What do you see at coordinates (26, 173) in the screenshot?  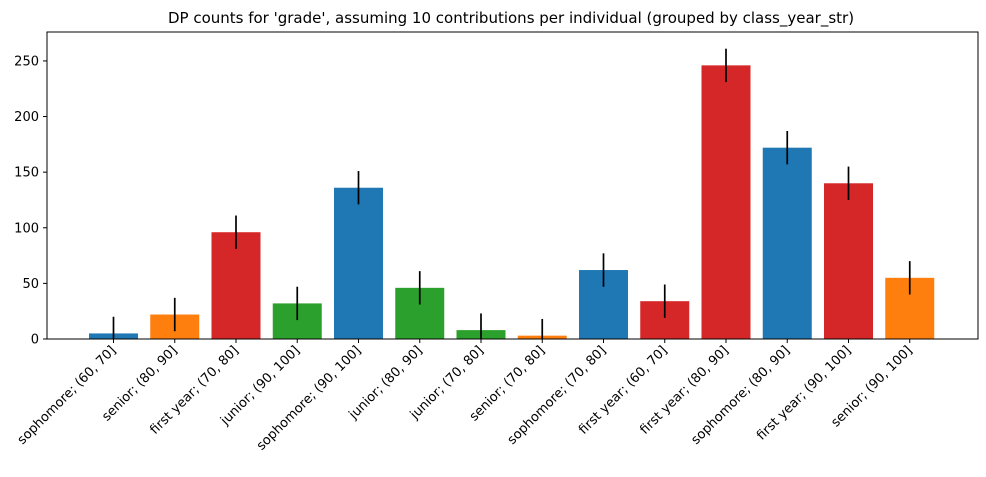 I see `y-tick-label: 150` at bounding box center [26, 173].